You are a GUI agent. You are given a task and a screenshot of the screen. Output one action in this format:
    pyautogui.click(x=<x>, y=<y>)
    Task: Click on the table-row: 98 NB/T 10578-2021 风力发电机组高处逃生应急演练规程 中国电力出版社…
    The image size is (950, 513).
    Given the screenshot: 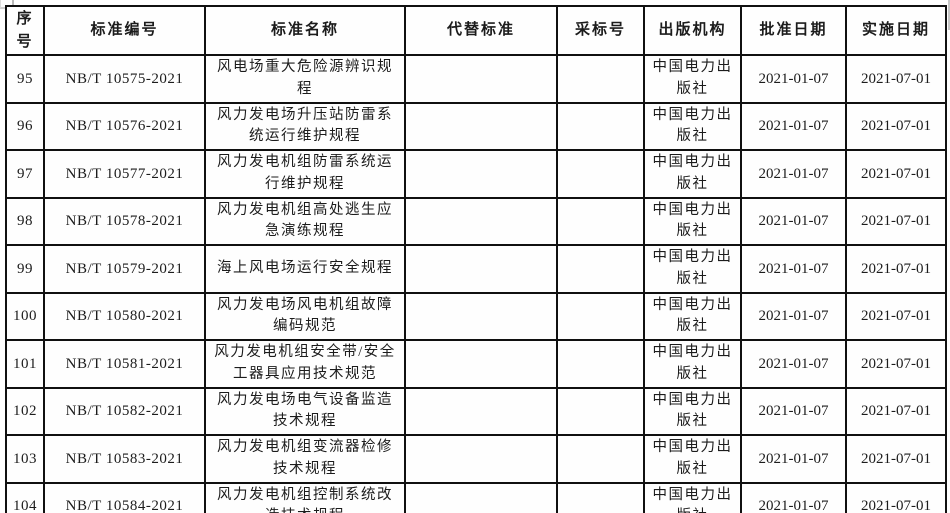 What is the action you would take?
    pyautogui.click(x=476, y=221)
    